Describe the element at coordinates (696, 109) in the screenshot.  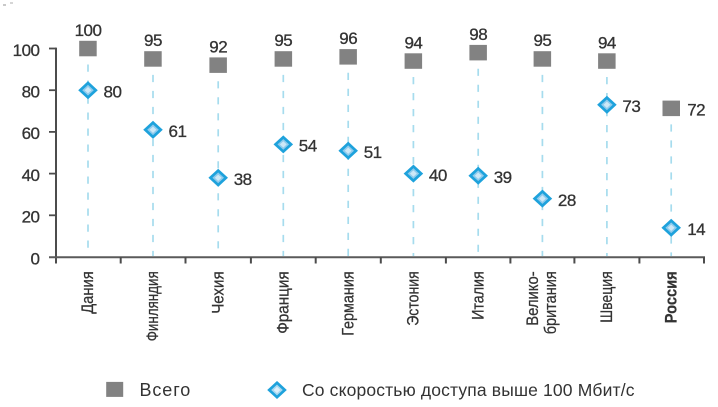
I see `svg-text: 72` at that location.